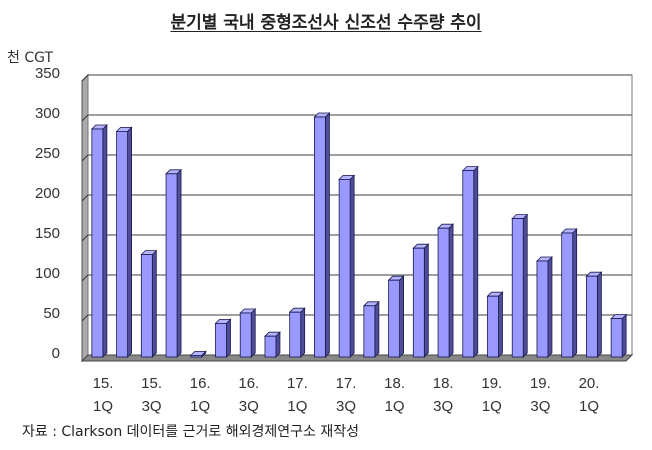 The width and height of the screenshot is (652, 450). Describe the element at coordinates (249, 395) in the screenshot. I see `x-tick-label: 16. 3Q` at that location.